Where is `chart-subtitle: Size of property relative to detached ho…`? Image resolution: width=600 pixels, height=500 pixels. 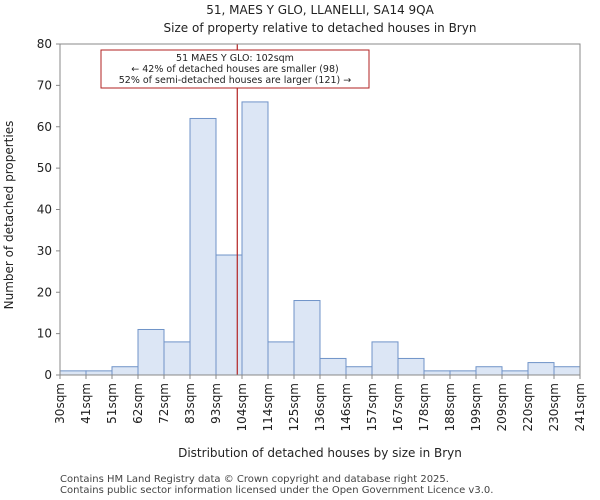
chart-subtitle: Size of property relative to detached ho… is located at coordinates (320, 28).